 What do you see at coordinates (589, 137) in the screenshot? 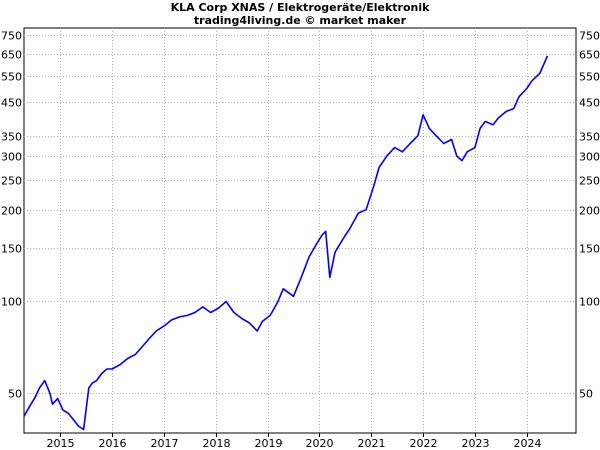
I see `y-tick-label-right: 350` at bounding box center [589, 137].